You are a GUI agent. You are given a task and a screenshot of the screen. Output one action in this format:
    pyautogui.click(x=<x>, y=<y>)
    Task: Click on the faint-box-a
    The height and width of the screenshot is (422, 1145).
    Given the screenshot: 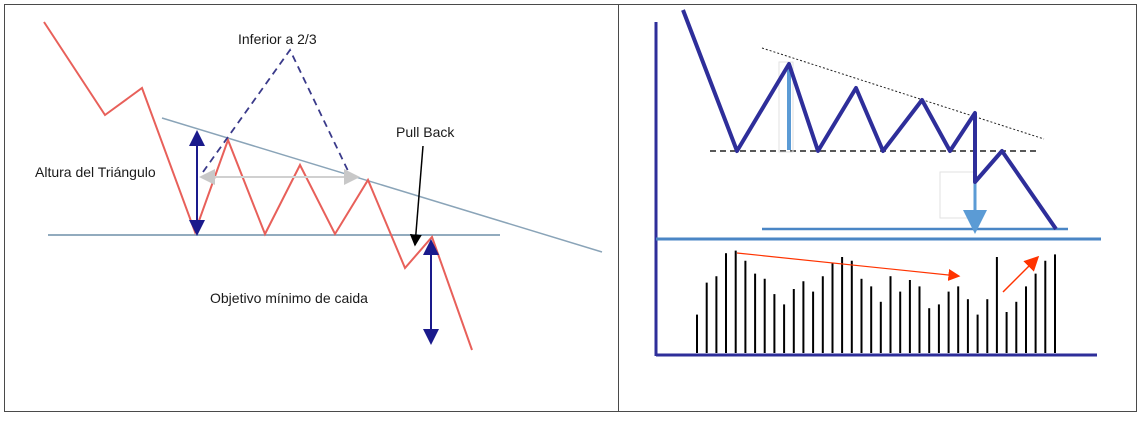 What is the action you would take?
    pyautogui.click(x=786, y=107)
    